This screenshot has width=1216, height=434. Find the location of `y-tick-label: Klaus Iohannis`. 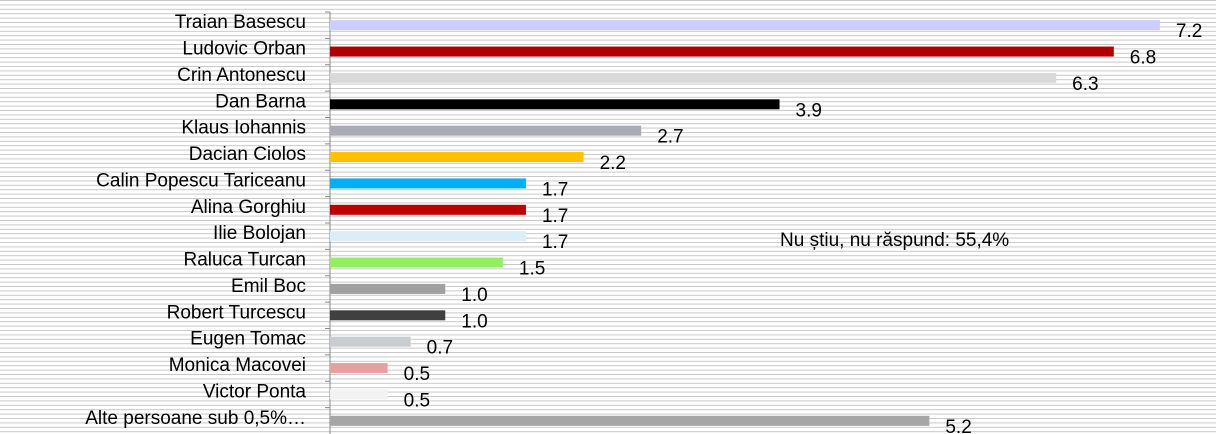

y-tick-label: Klaus Iohannis is located at coordinates (243, 128).